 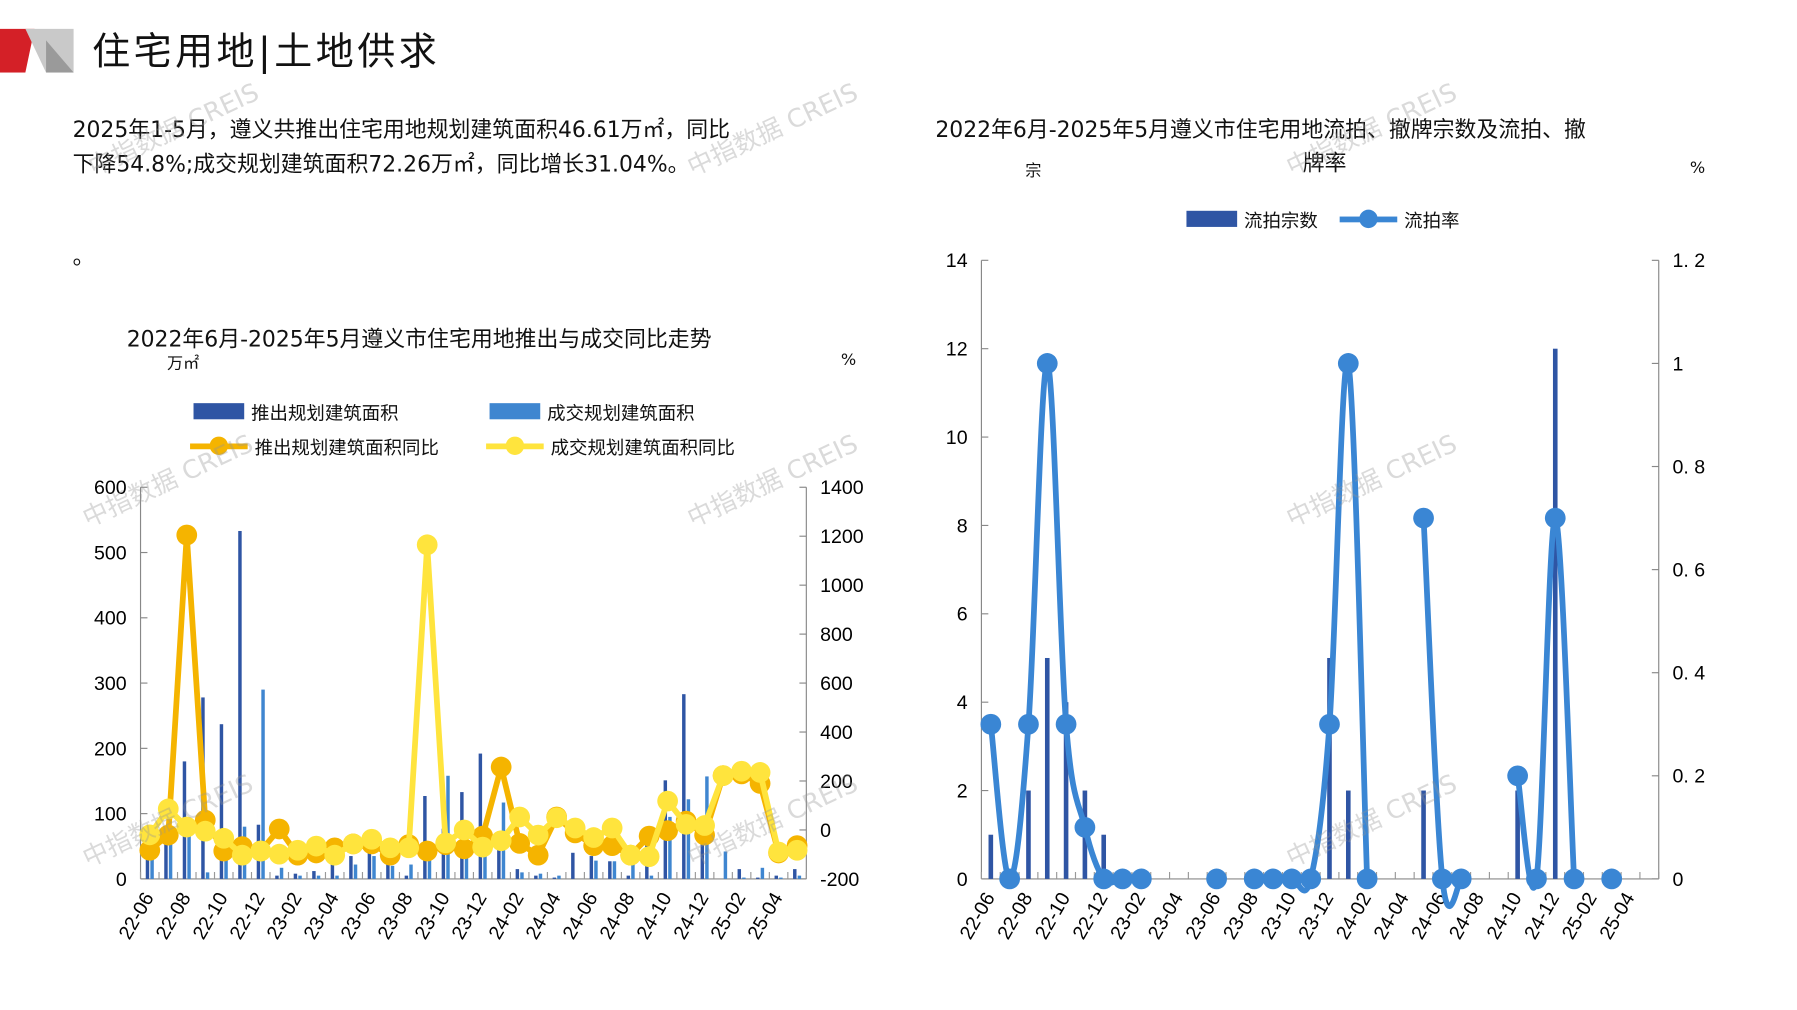 I want to click on y-tick-label: 0, so click(x=962, y=880).